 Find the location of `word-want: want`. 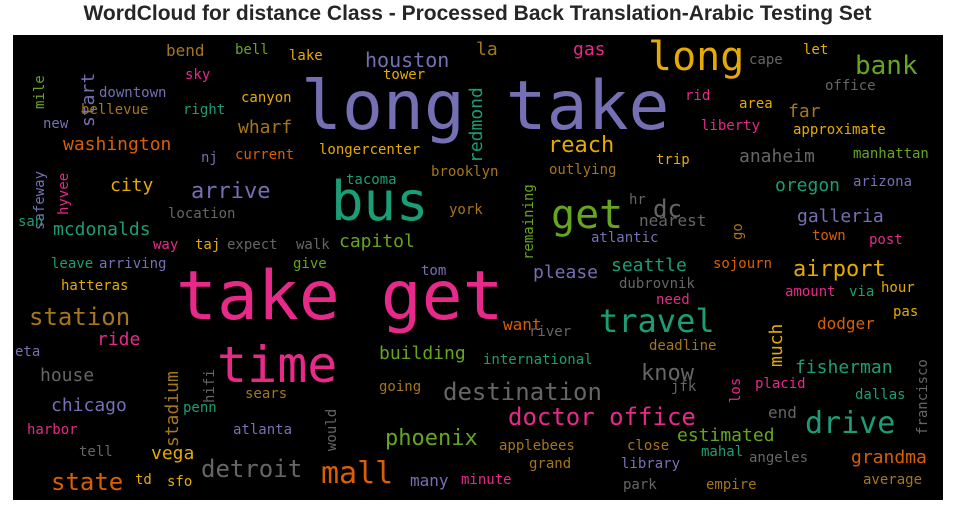

word-want: want is located at coordinates (522, 324).